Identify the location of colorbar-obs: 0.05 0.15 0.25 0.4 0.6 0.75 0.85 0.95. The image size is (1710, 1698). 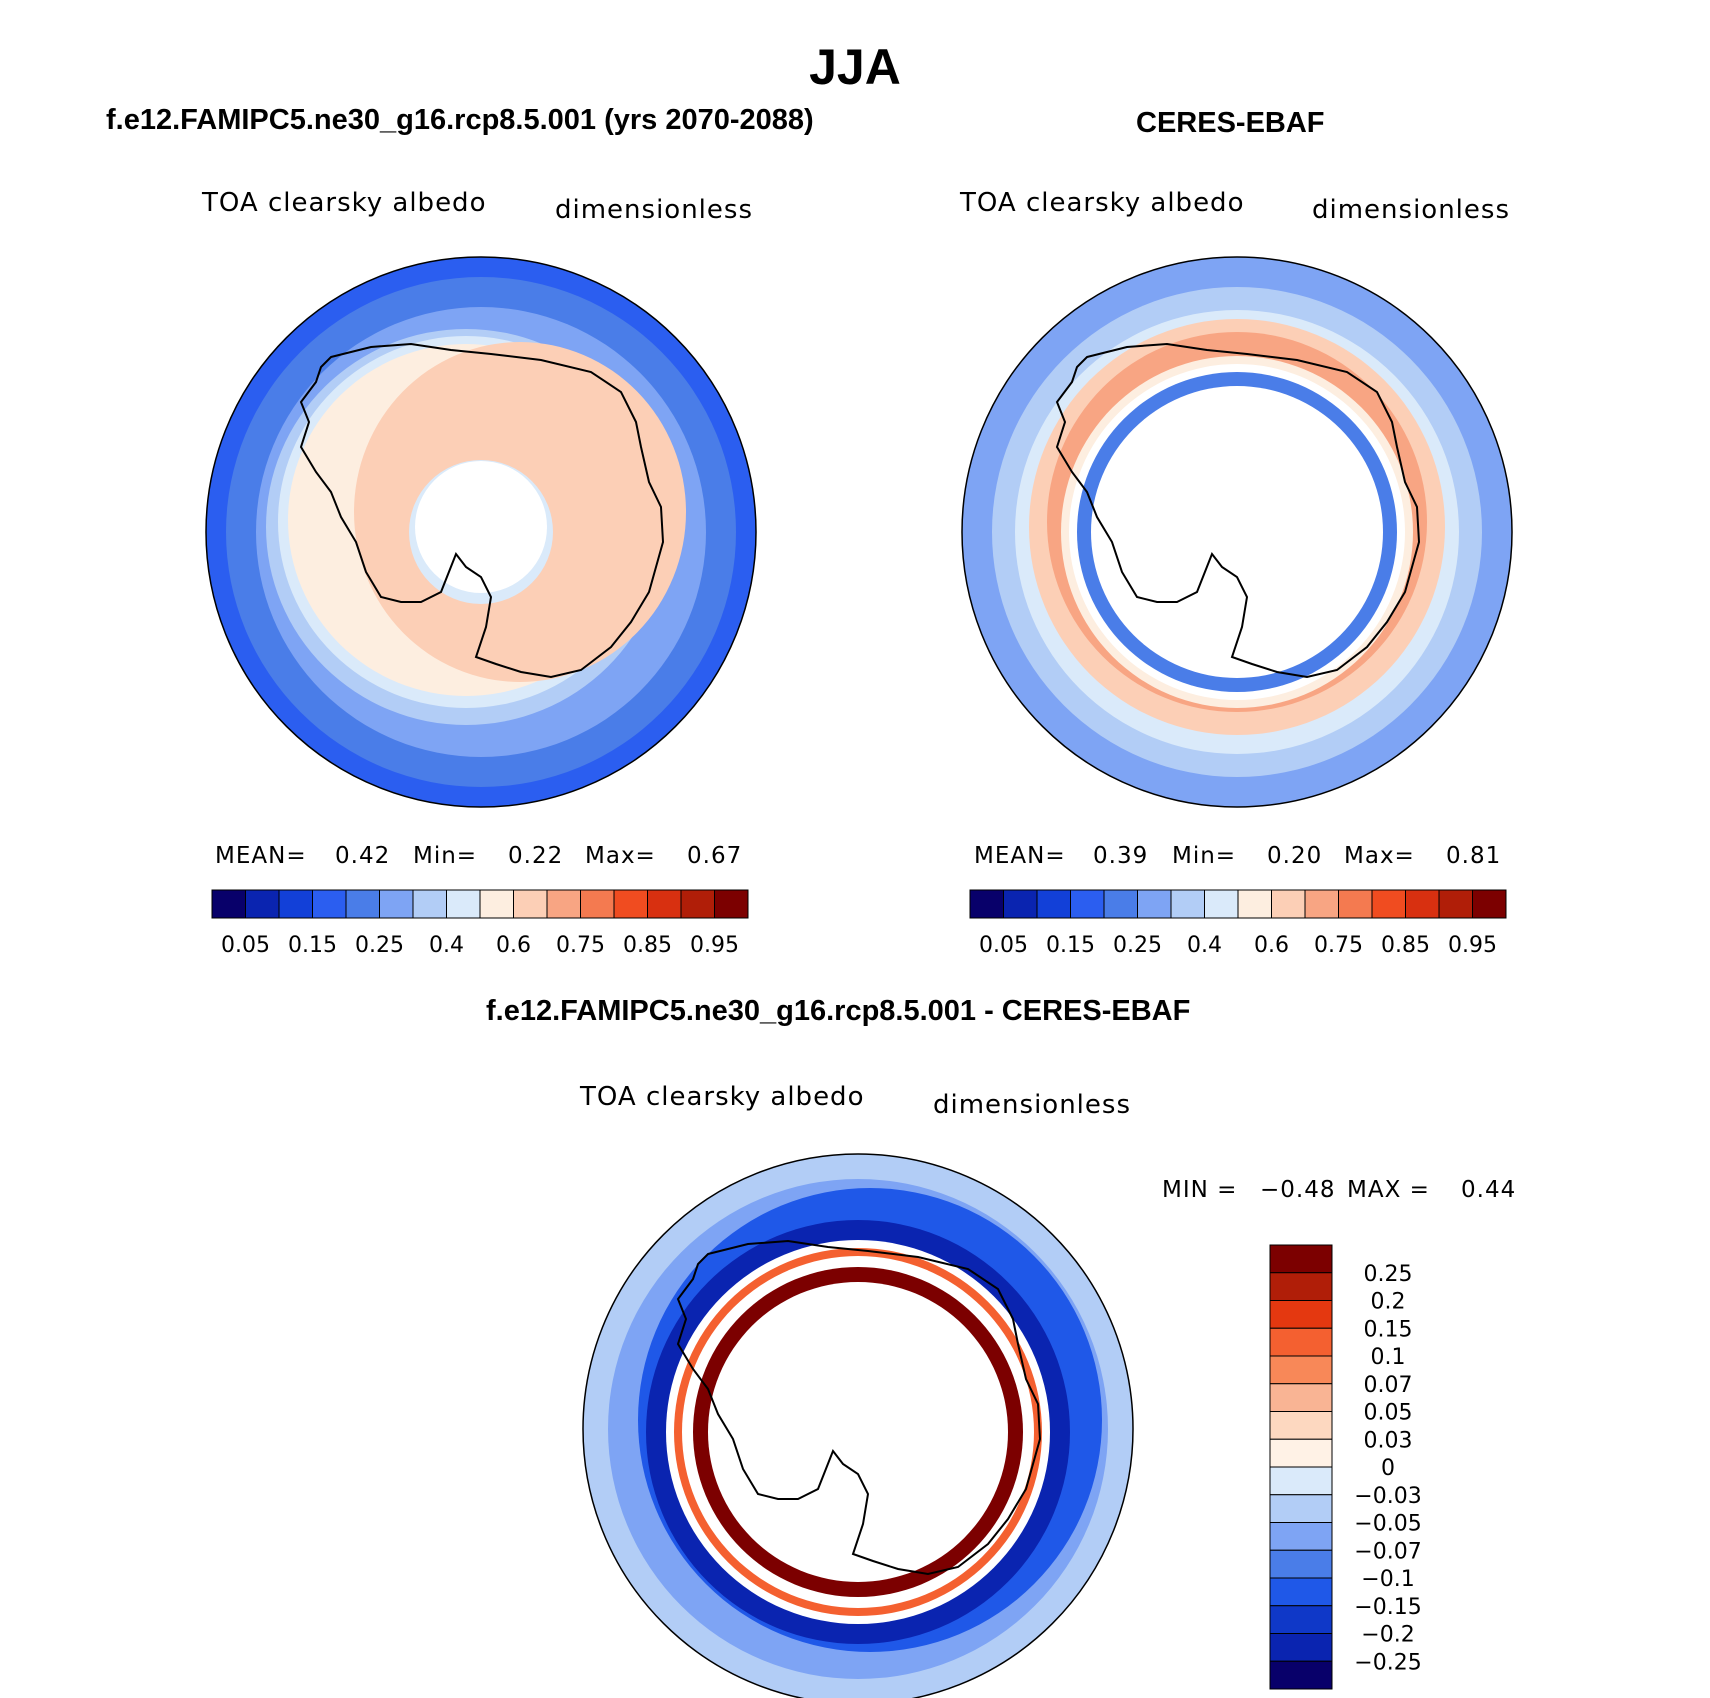
(1238, 923).